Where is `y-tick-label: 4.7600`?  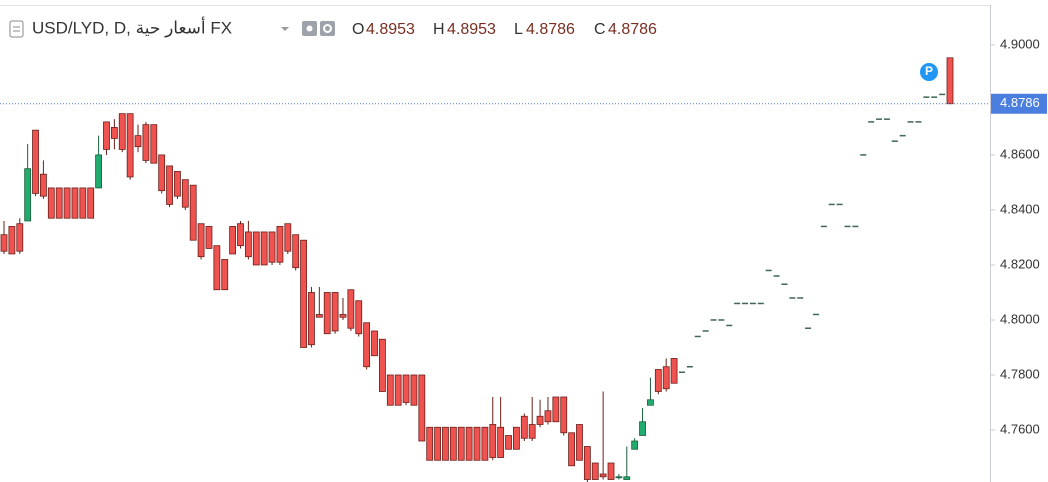
y-tick-label: 4.7600 is located at coordinates (1020, 428).